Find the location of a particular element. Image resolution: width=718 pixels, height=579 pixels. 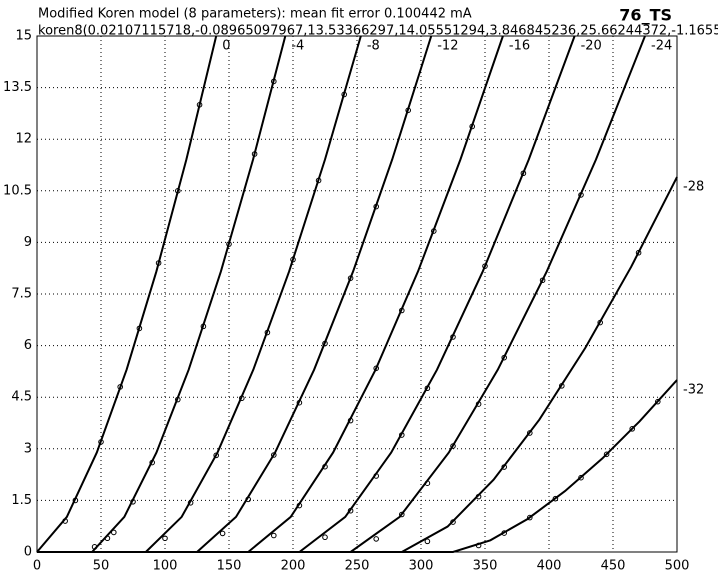

curve-label: -20 is located at coordinates (591, 46).